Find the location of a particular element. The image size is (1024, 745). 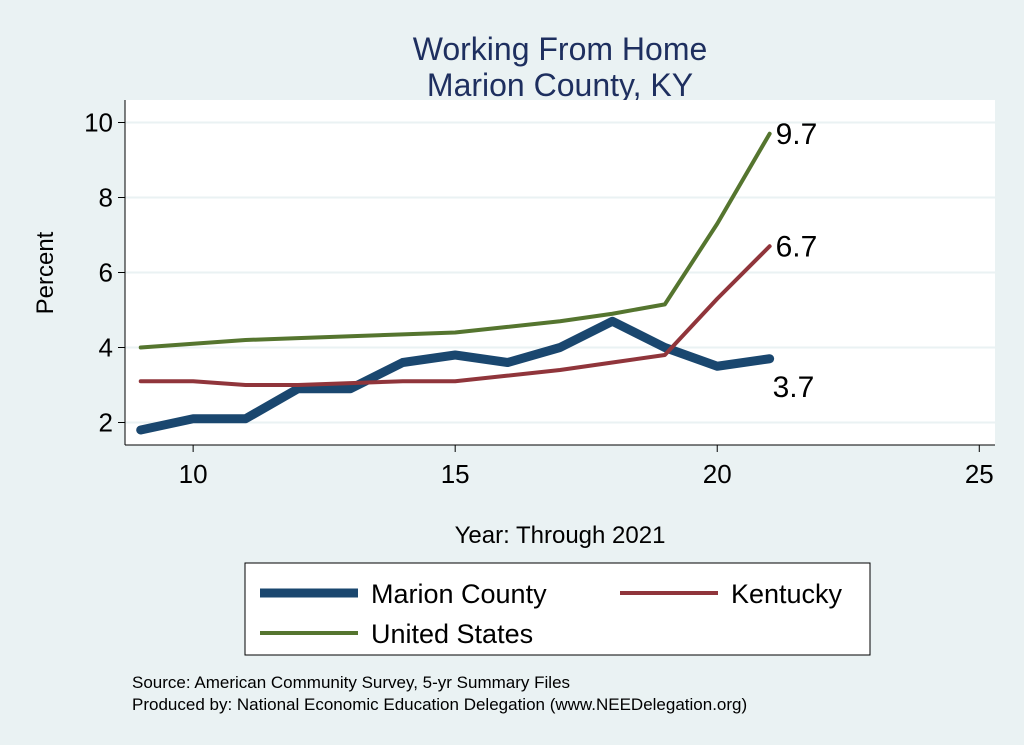

end-label: 3.7 is located at coordinates (794, 387).